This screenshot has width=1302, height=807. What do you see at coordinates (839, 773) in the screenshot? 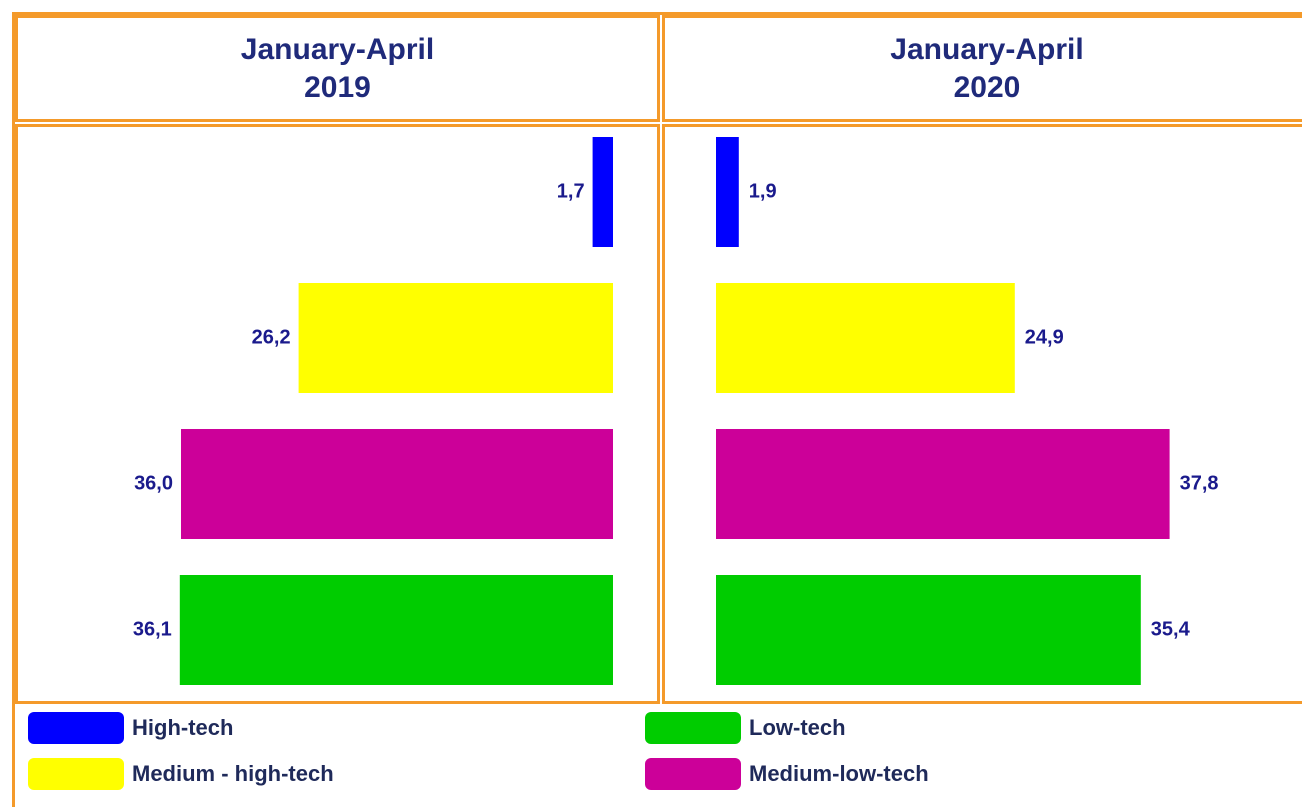
I see `legend-label: Medium-low-tech` at bounding box center [839, 773].